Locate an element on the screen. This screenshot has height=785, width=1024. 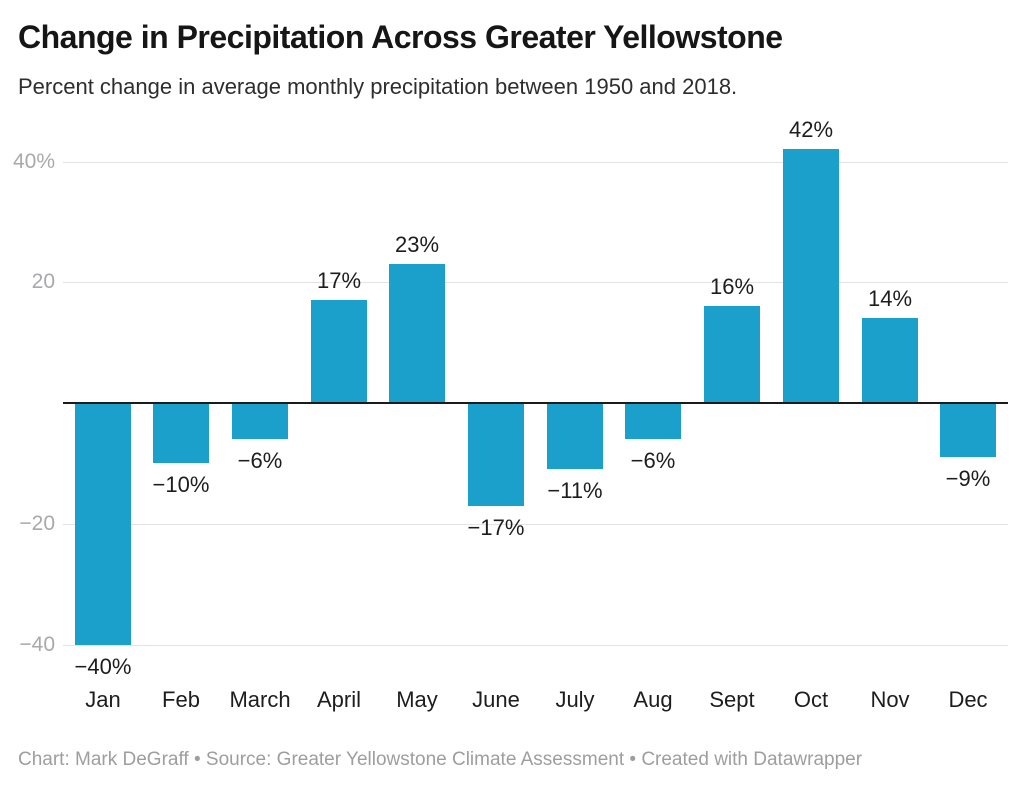
bar-aug is located at coordinates (653, 421).